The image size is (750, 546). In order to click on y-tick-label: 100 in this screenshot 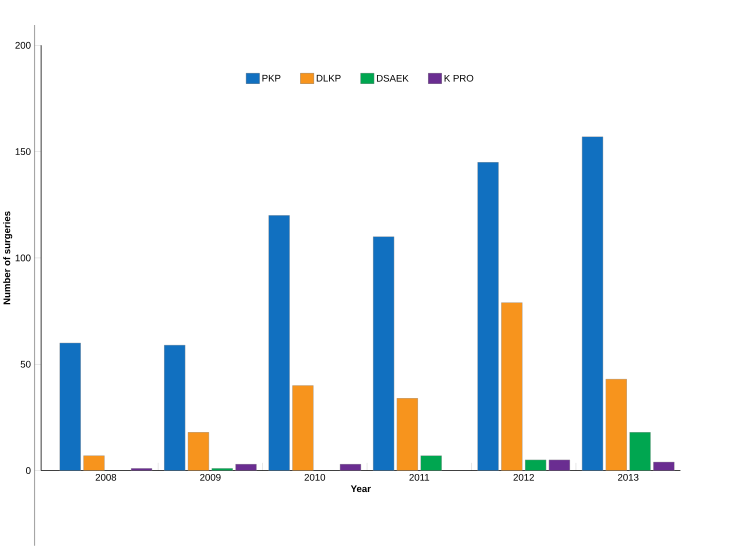, I will do `click(23, 258)`.